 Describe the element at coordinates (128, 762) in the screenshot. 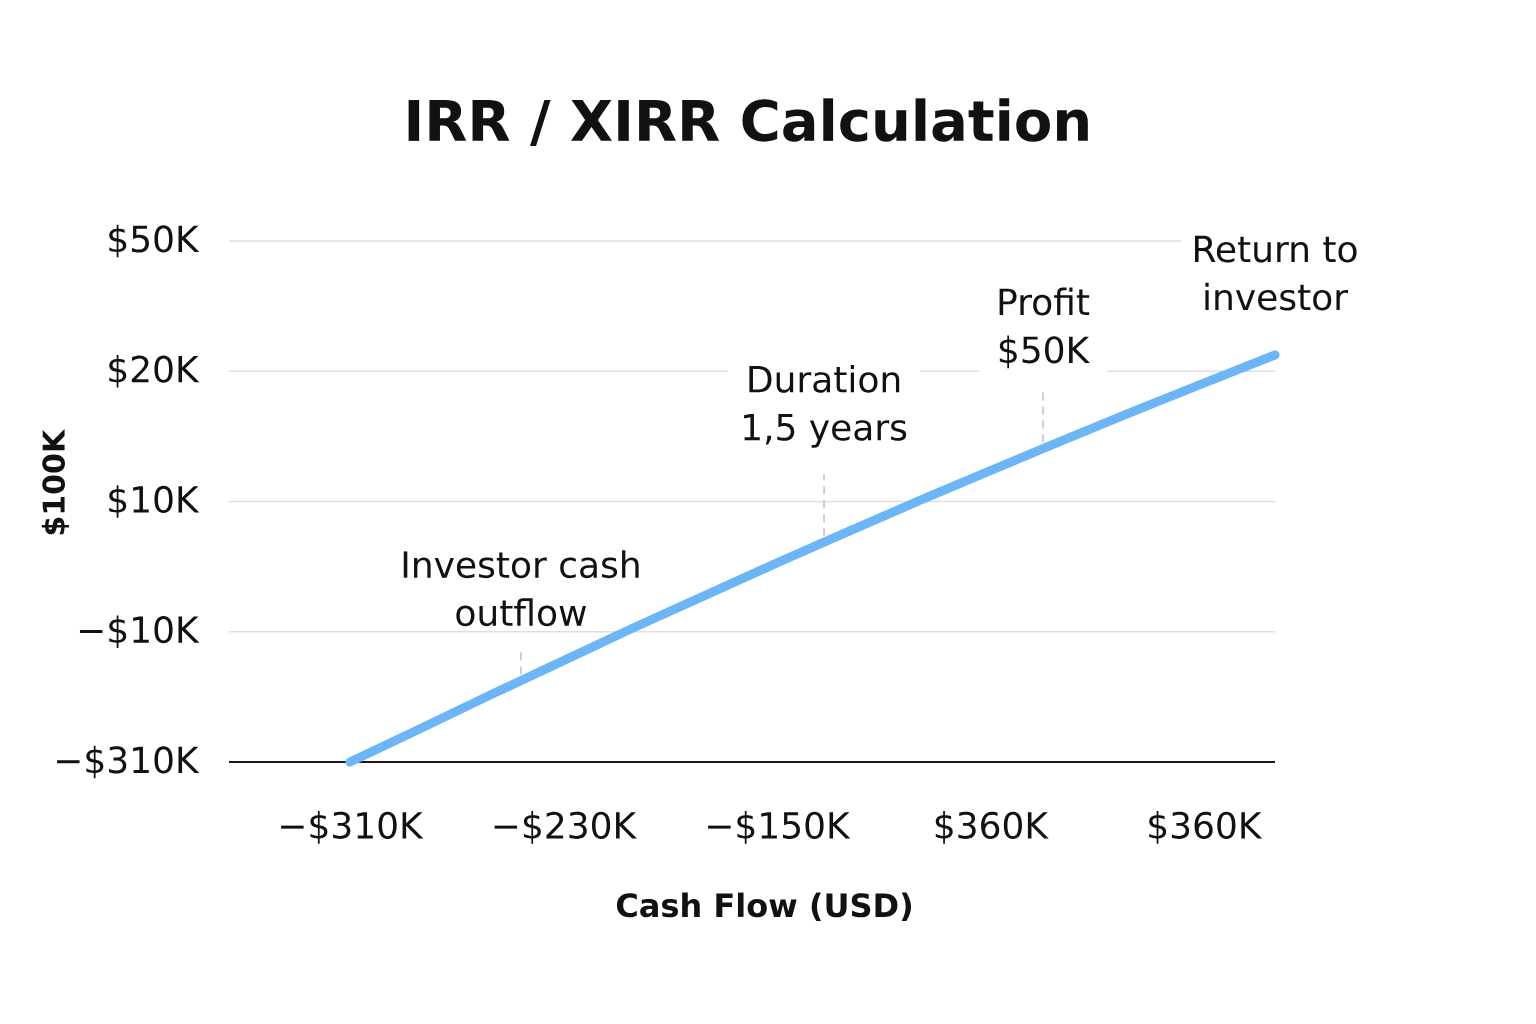

I see `text: −$310K` at that location.